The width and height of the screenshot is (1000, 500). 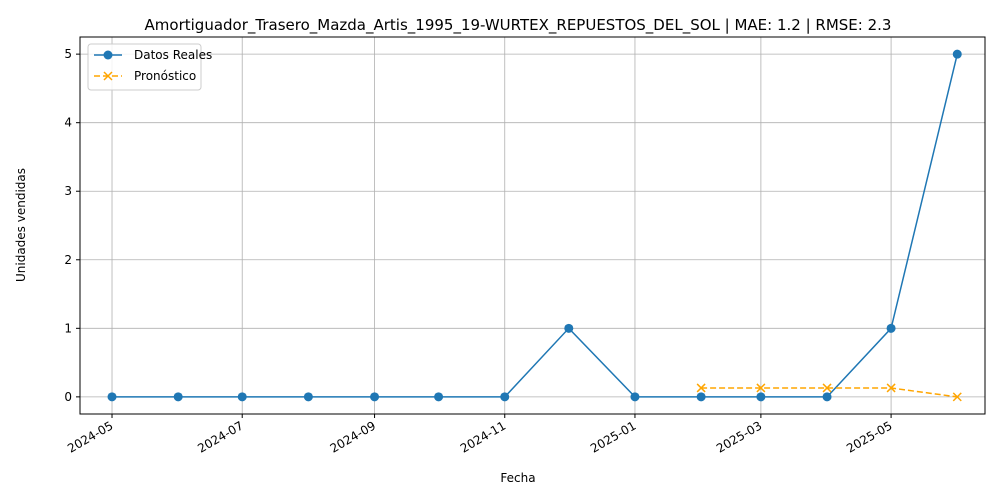 What do you see at coordinates (739, 436) in the screenshot?
I see `x-tick-label: 2025-03` at bounding box center [739, 436].